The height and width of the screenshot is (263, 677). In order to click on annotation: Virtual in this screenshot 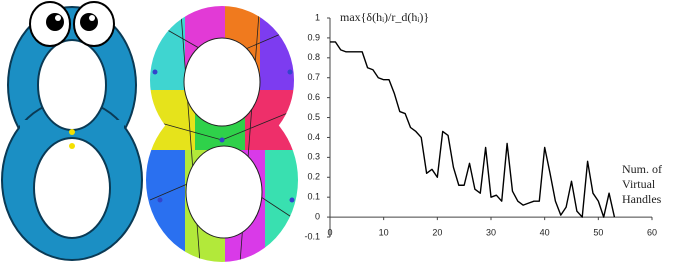, I will do `click(639, 184)`.